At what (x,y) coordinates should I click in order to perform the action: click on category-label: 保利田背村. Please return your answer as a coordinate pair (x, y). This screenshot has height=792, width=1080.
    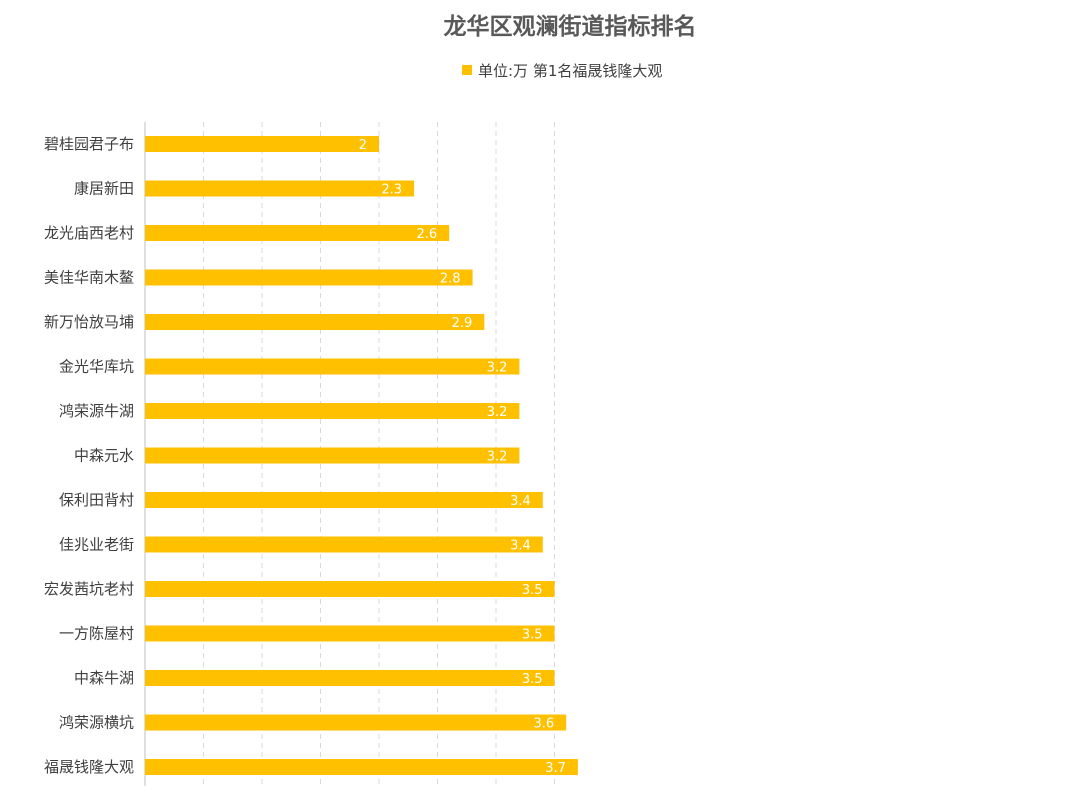
    Looking at the image, I should click on (96, 500).